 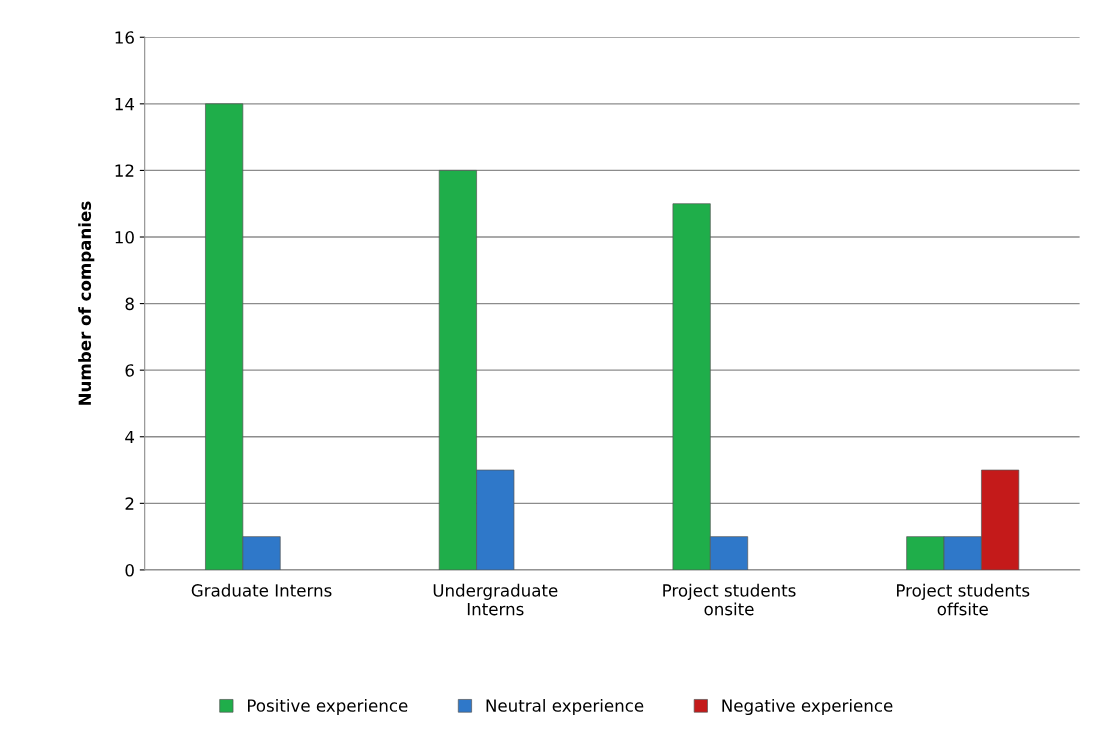 What do you see at coordinates (124, 170) in the screenshot?
I see `y-tick-label: 12` at bounding box center [124, 170].